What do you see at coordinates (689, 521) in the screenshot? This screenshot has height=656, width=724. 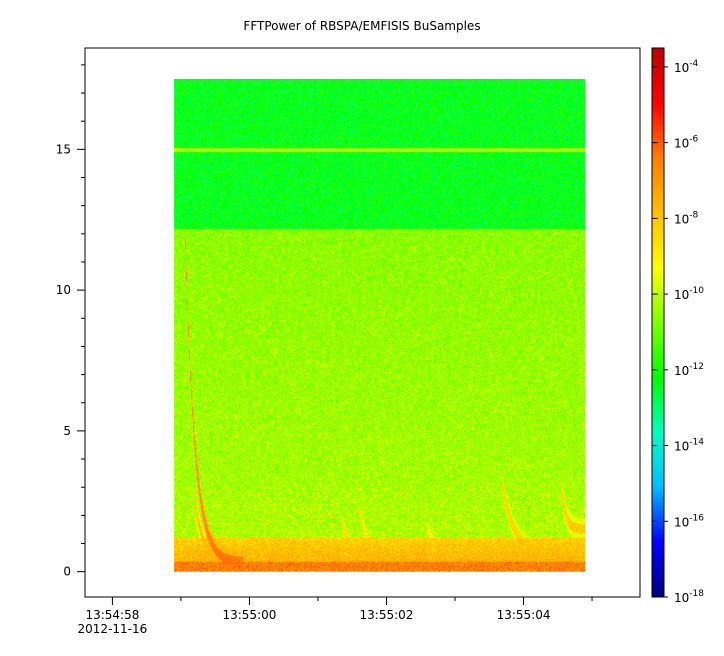 I see `colorbar-tick-label: 10⁻¹⁶` at bounding box center [689, 521].